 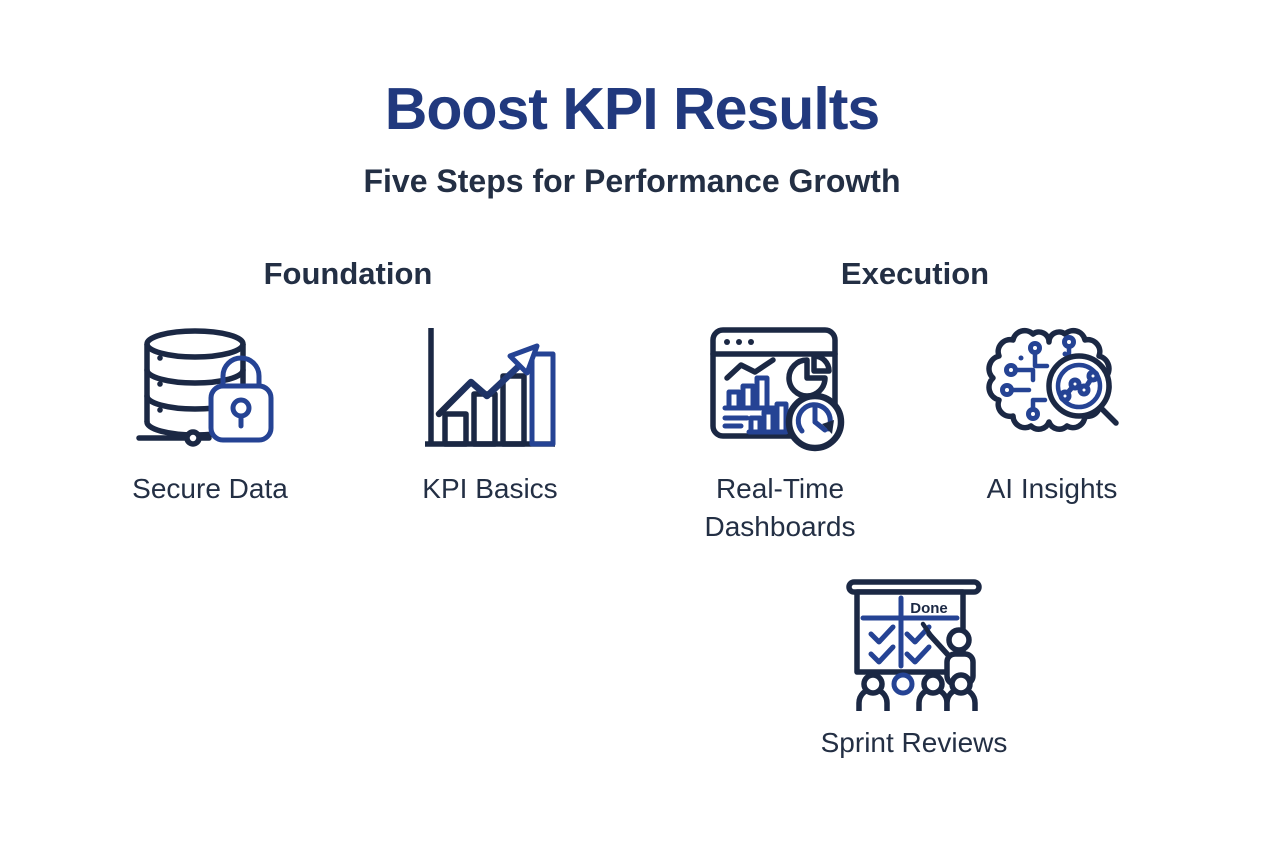 I want to click on step-label: AI Insights, so click(x=1052, y=488).